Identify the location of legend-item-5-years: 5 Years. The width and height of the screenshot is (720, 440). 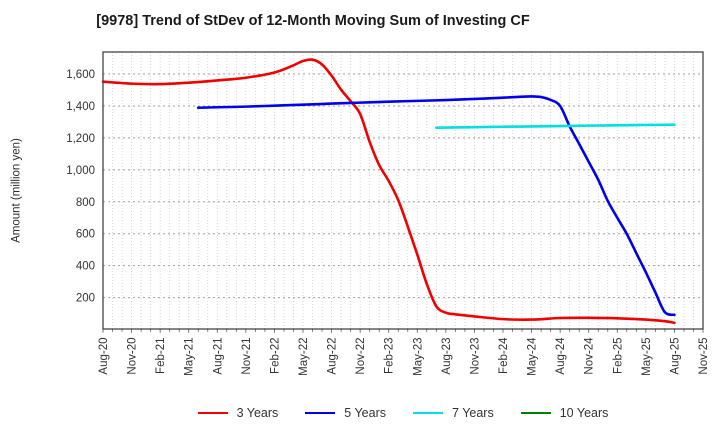
(345, 413).